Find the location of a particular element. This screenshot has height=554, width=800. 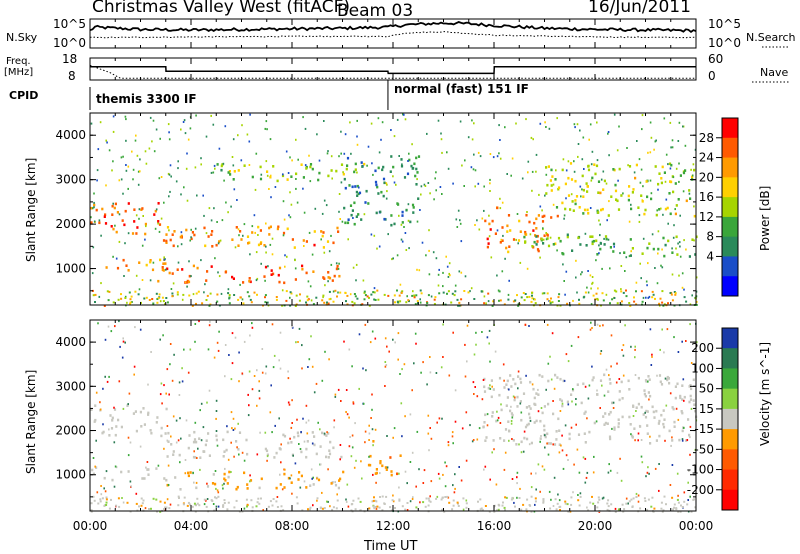

velocity-colorbar-tick-label: 15 is located at coordinates (706, 409).